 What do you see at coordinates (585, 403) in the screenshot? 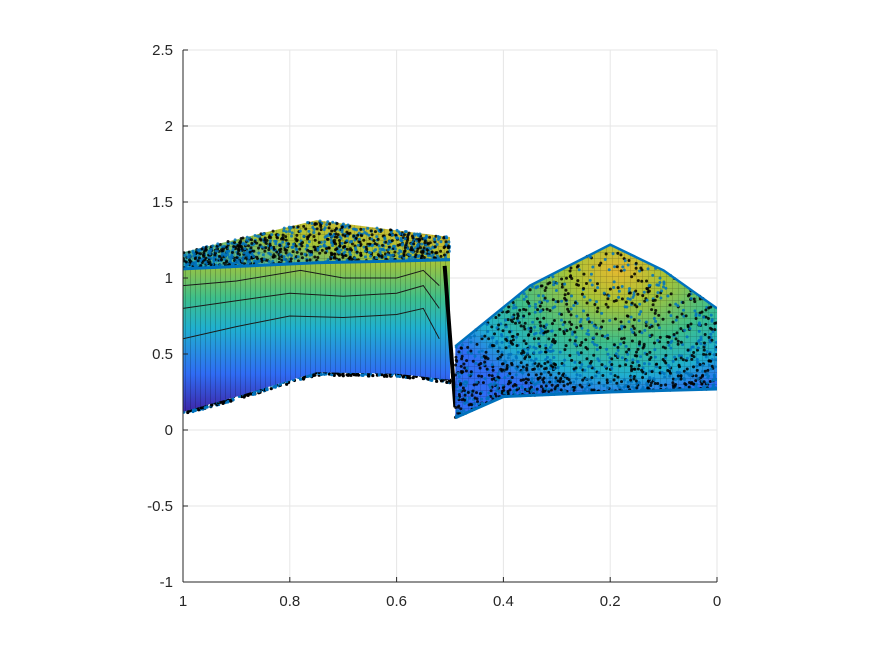
I see `right-lower-edge` at bounding box center [585, 403].